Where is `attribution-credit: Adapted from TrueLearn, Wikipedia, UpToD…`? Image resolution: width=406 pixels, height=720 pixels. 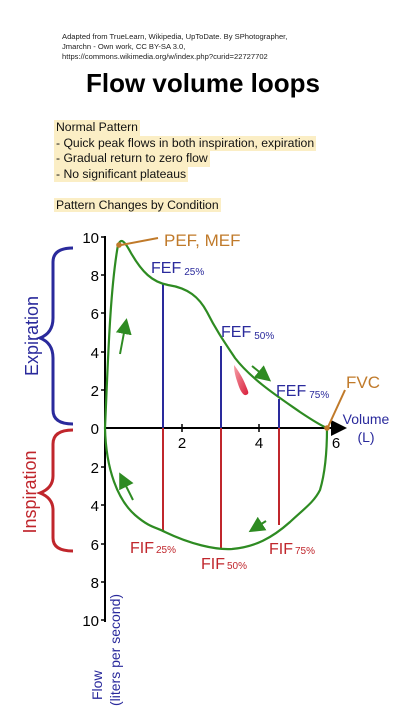 attribution-credit: Adapted from TrueLearn, Wikipedia, UpToD… is located at coordinates (207, 47).